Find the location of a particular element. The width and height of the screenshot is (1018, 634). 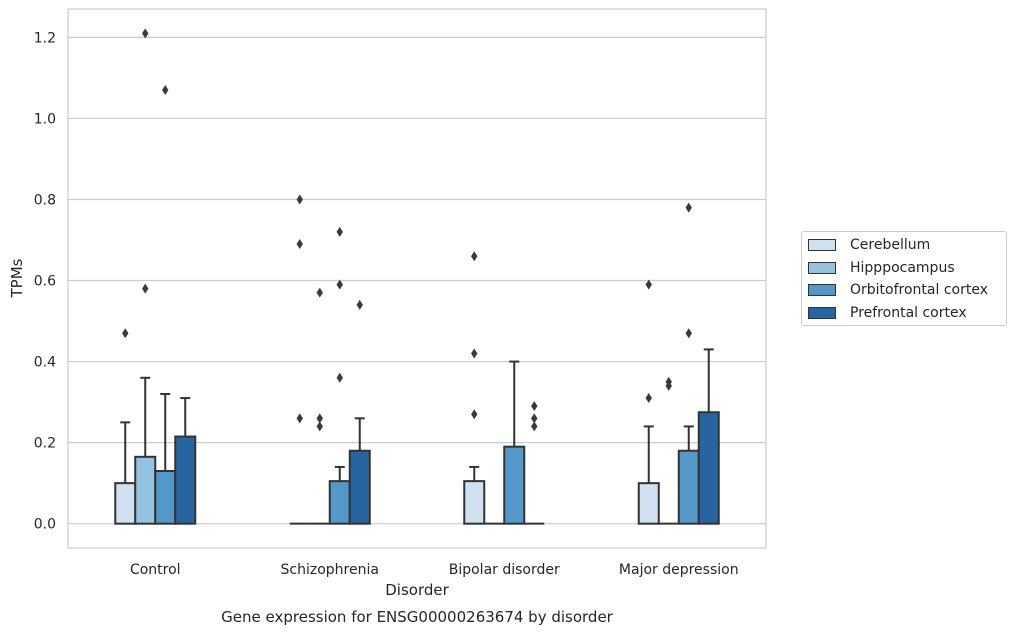

legend-label: Hipppocampus is located at coordinates (902, 267).